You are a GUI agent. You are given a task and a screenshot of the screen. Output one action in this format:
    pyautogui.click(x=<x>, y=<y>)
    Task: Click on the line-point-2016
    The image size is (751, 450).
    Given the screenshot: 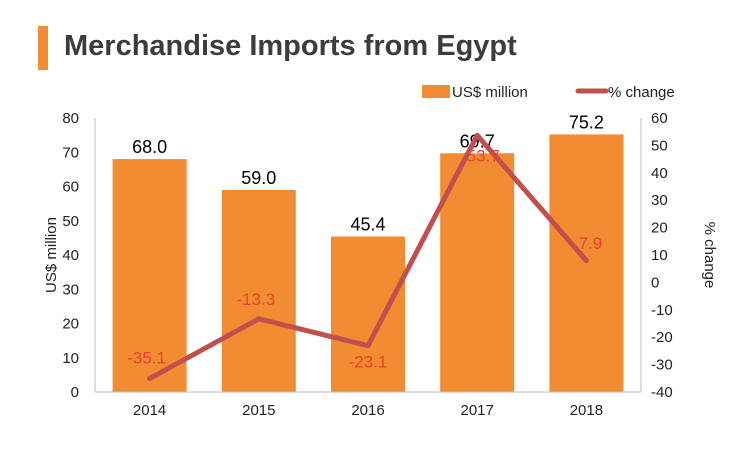 What is the action you would take?
    pyautogui.click(x=368, y=345)
    